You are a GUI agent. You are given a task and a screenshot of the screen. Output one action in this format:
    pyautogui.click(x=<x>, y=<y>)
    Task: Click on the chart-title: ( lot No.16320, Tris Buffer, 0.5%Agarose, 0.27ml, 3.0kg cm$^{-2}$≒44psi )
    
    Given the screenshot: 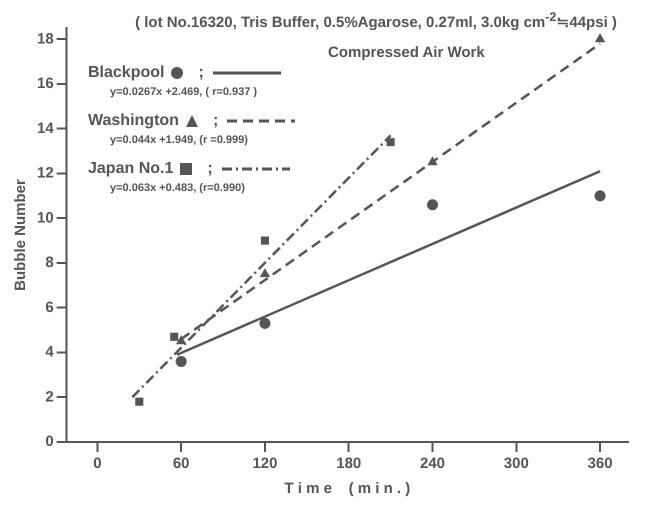 What is the action you would take?
    pyautogui.click(x=376, y=20)
    